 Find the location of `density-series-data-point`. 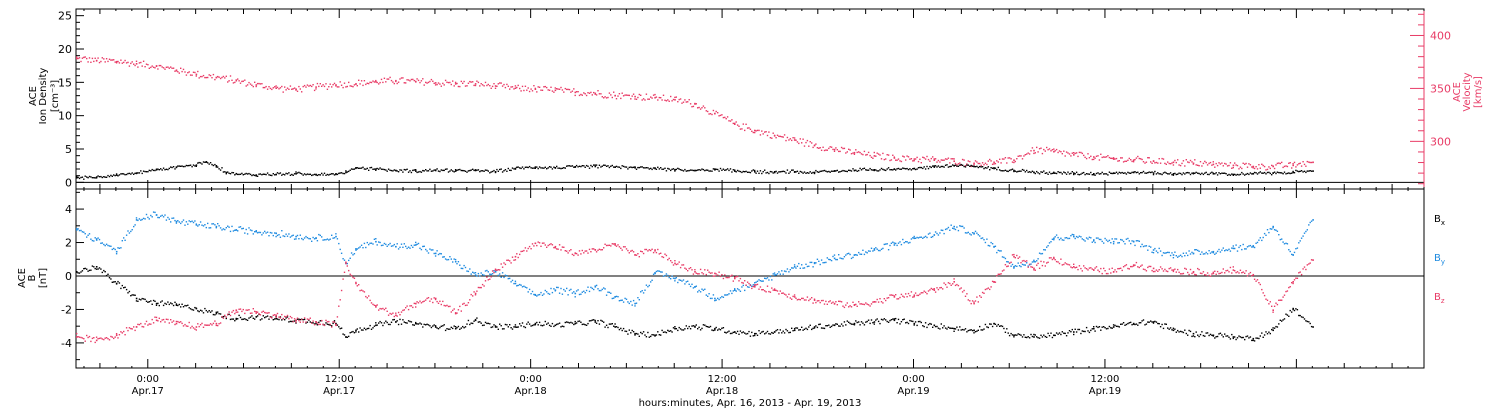

density-series-data-point is located at coordinates (206, 162).